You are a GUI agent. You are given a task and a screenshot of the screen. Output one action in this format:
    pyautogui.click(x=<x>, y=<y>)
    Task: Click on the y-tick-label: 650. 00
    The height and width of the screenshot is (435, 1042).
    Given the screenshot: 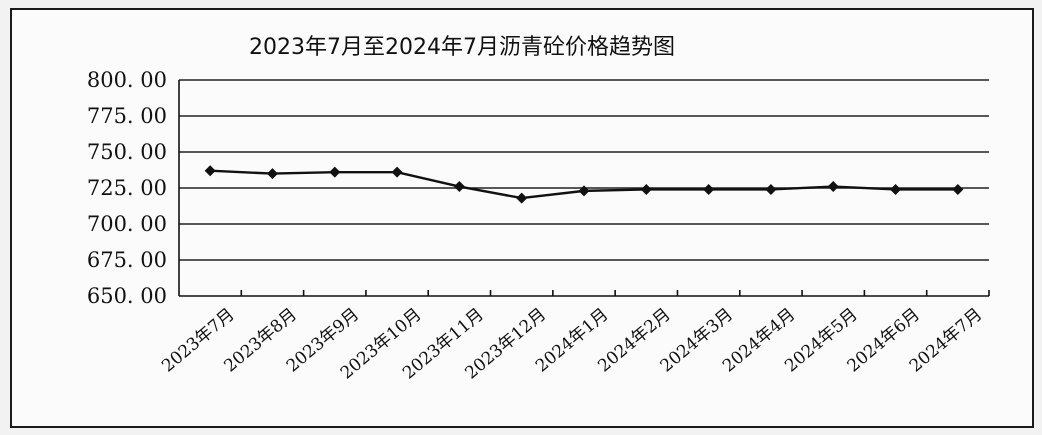 What is the action you would take?
    pyautogui.click(x=127, y=296)
    